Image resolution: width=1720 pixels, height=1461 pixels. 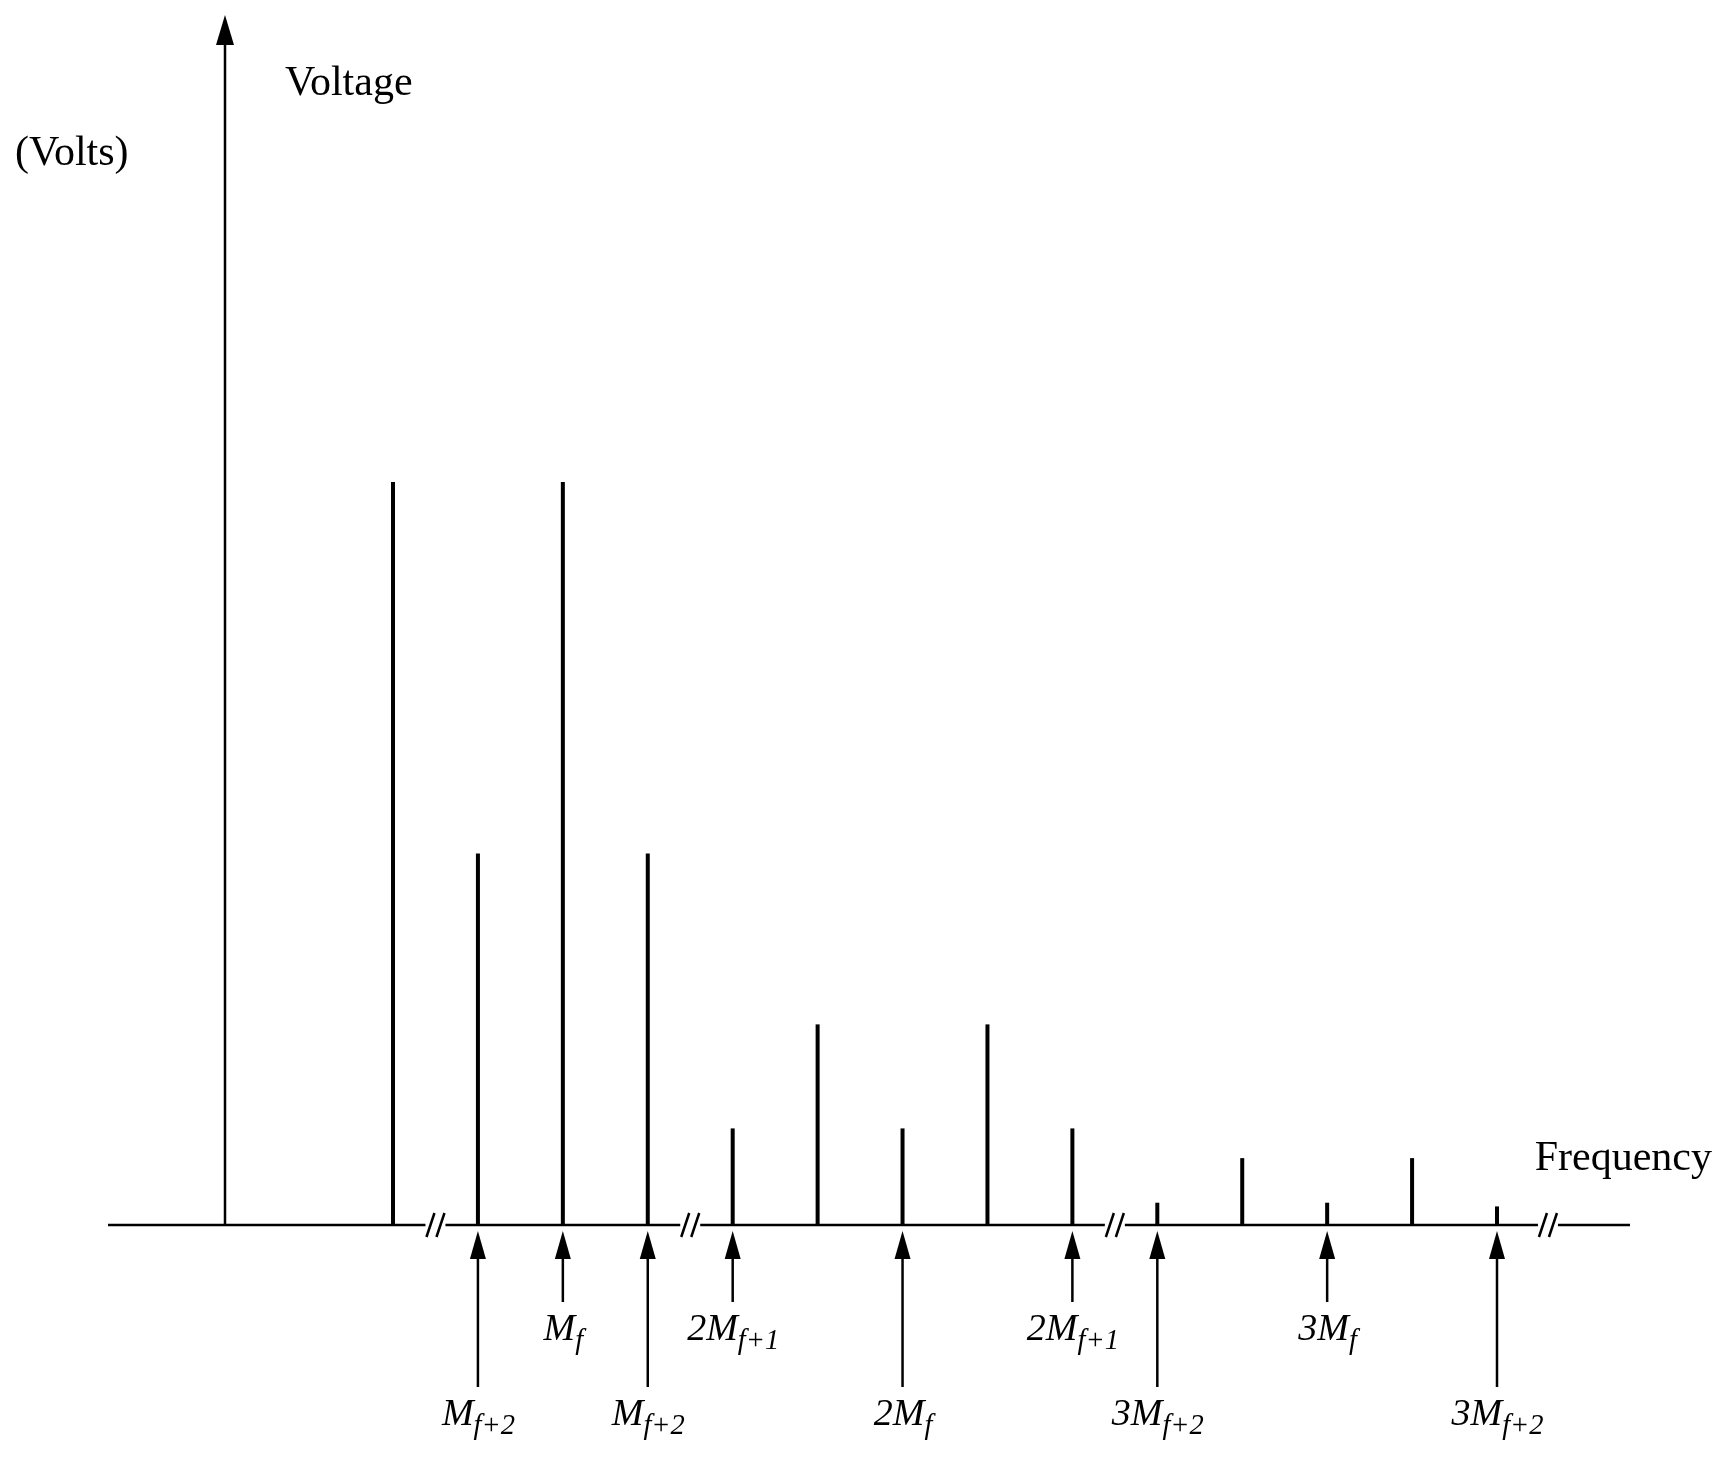 I want to click on x-tick-label: 2M$_{f}$, so click(x=905, y=1415).